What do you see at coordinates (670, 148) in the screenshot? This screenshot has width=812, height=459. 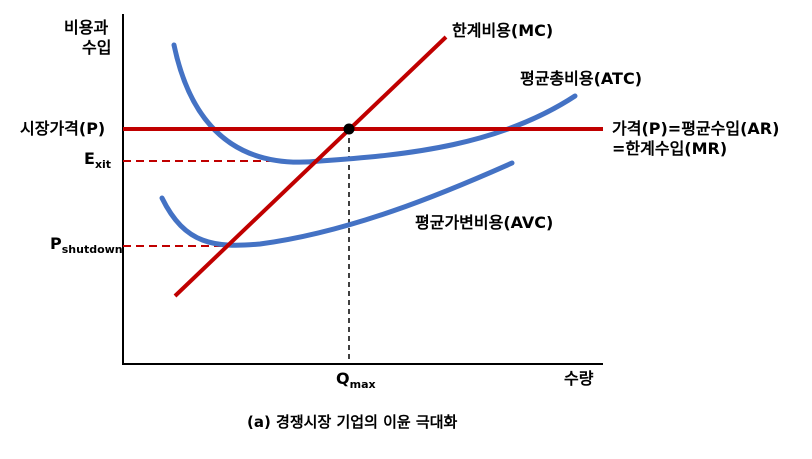 I see `price-line-label-line2: =한계수입(MR)` at bounding box center [670, 148].